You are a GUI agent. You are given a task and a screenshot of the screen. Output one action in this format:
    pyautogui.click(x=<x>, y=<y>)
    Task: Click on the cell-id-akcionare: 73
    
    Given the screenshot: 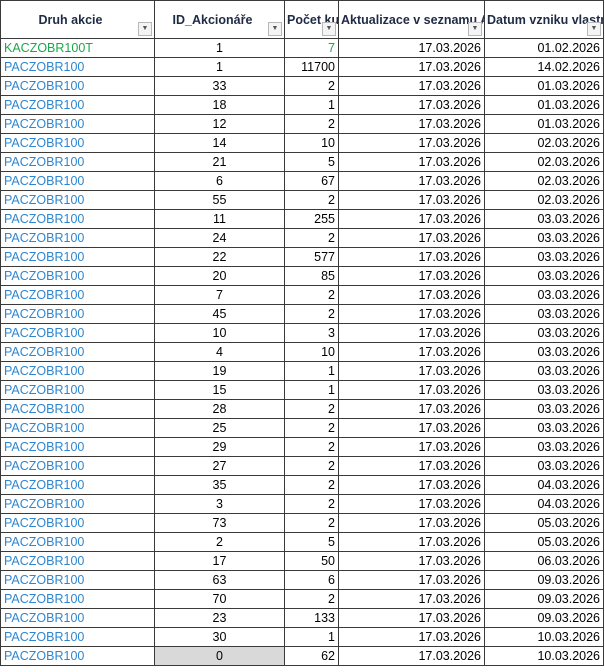 What is the action you would take?
    pyautogui.click(x=219, y=523)
    